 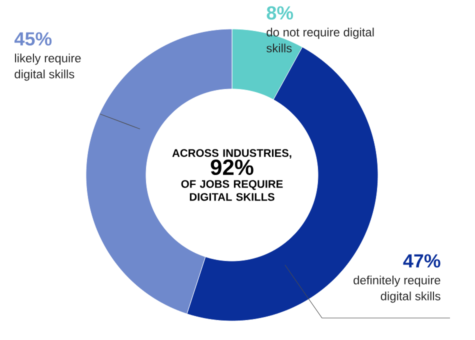 I want to click on slice-label: likely require digital skills, so click(x=47, y=67).